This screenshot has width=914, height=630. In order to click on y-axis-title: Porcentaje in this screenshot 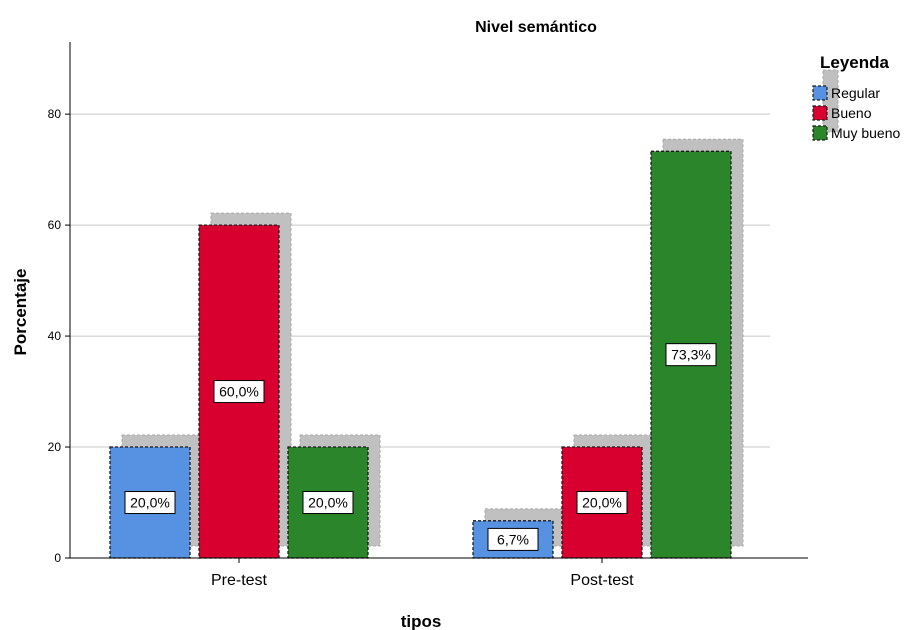, I will do `click(20, 312)`.